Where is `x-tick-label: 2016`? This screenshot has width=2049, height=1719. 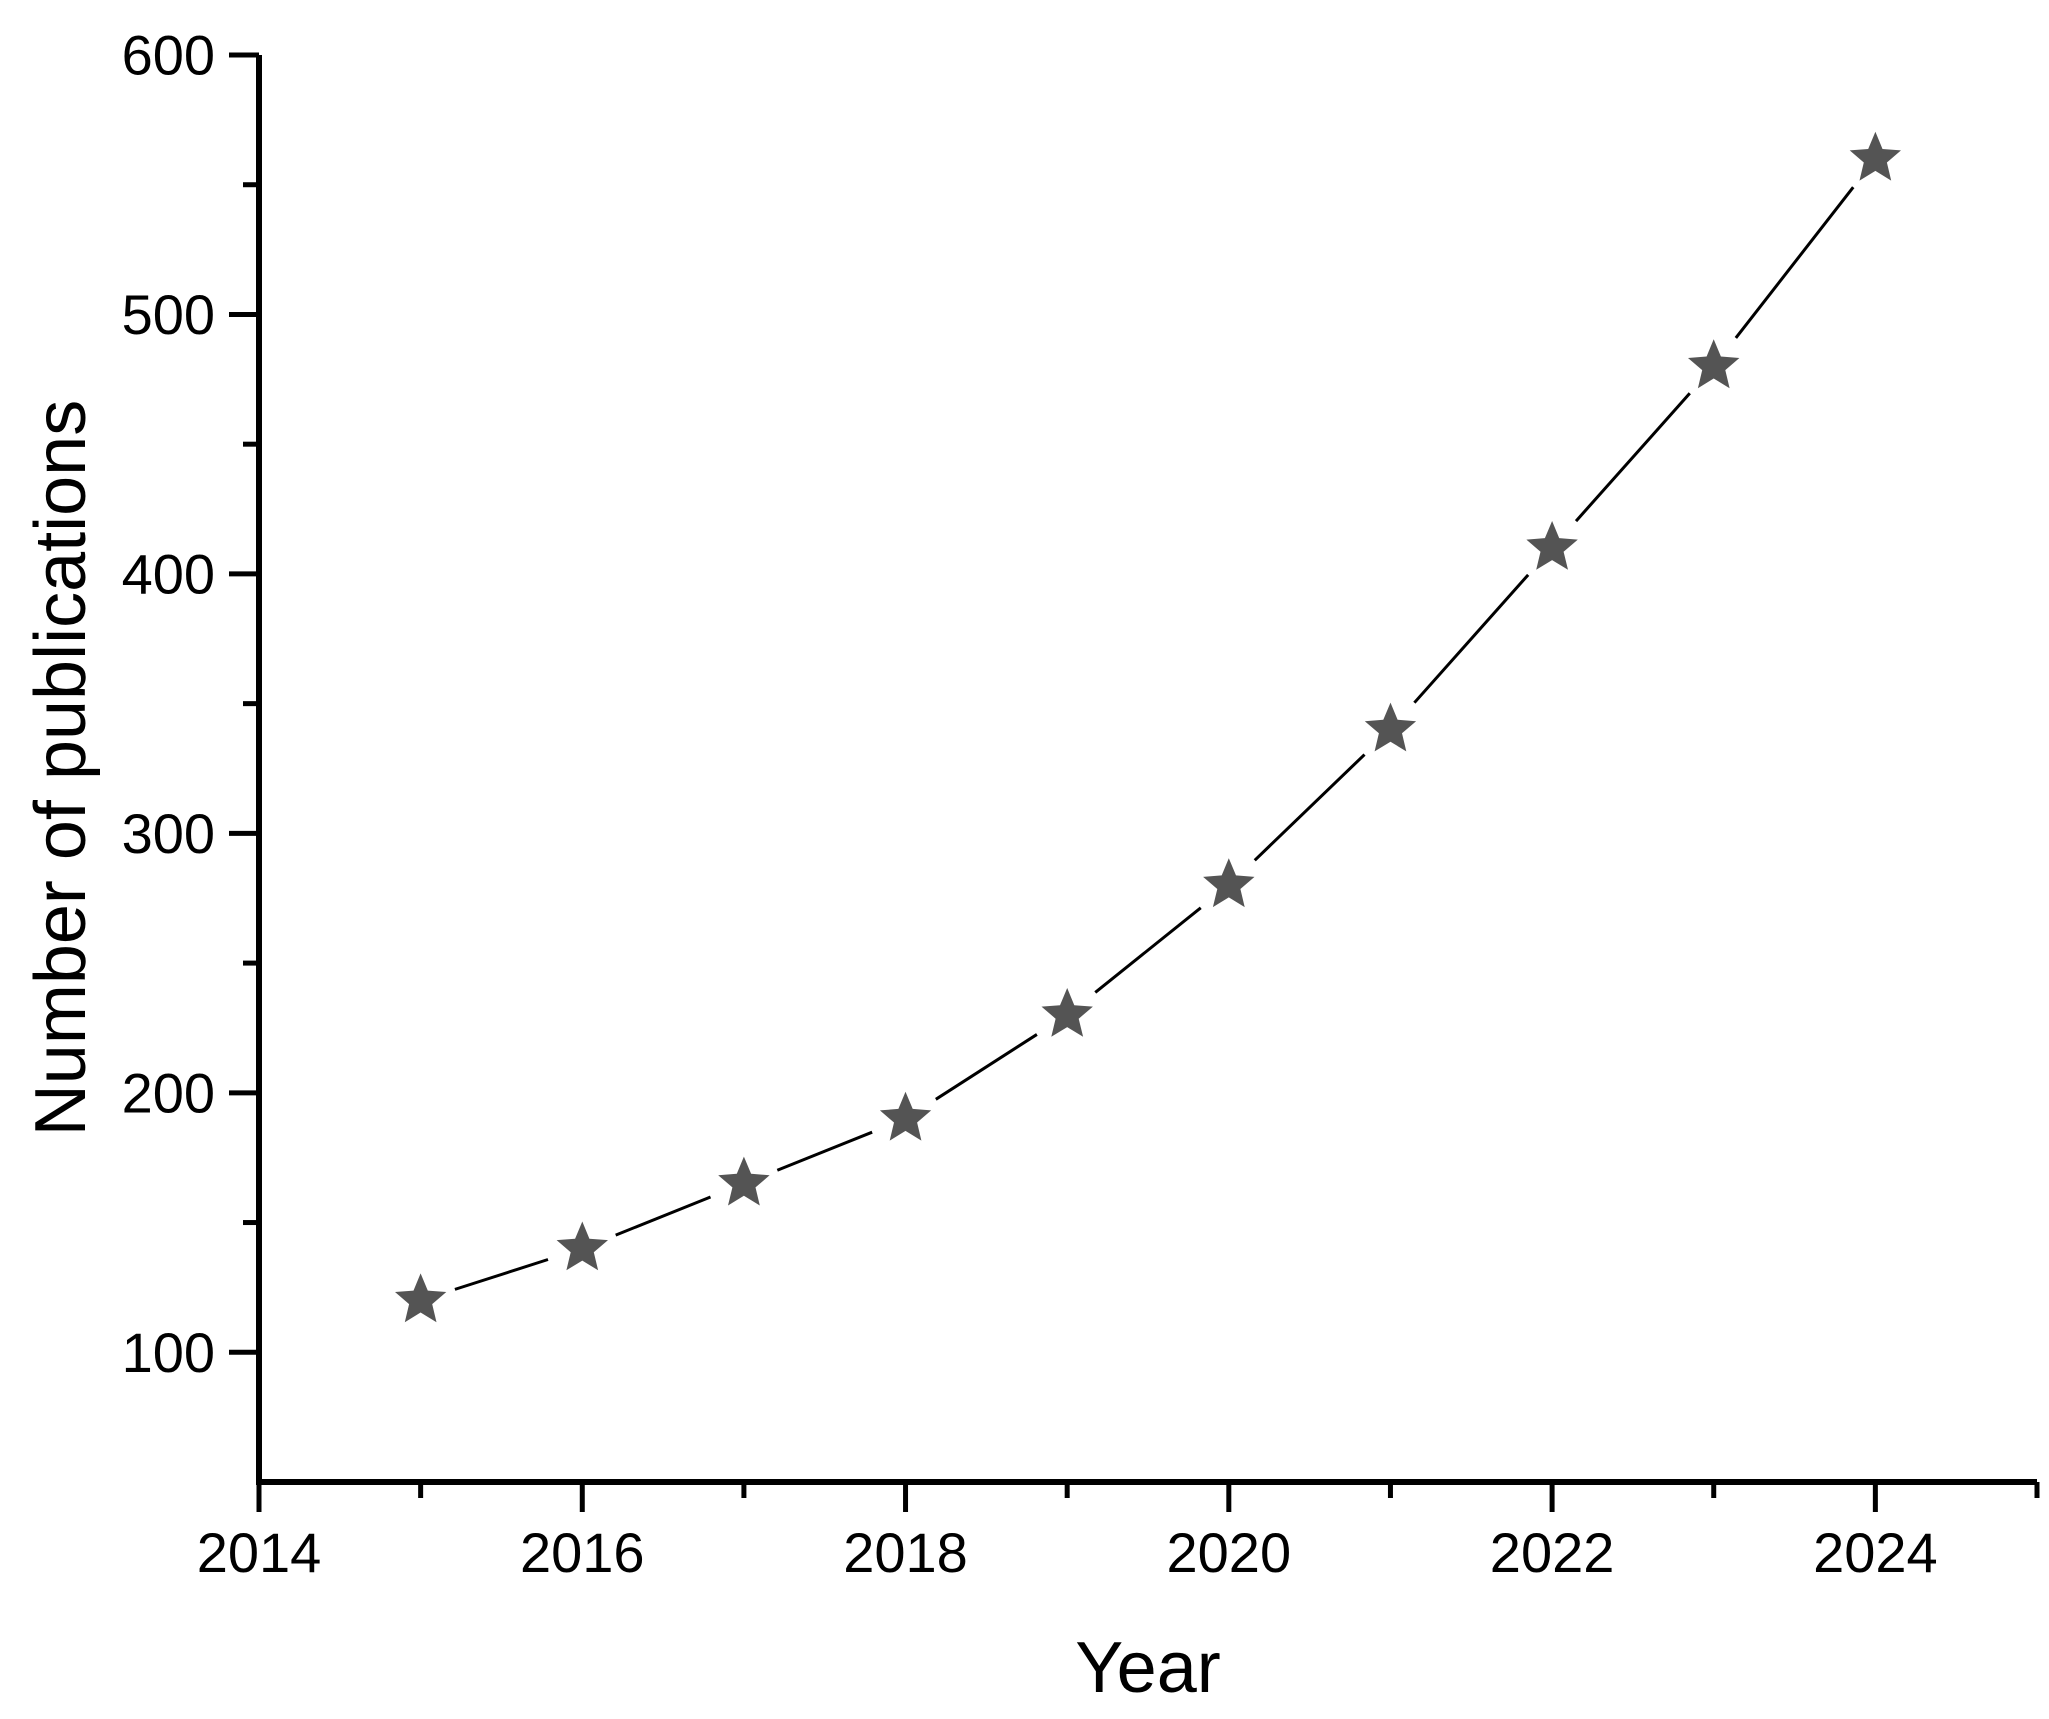
x-tick-label: 2016 is located at coordinates (582, 1552).